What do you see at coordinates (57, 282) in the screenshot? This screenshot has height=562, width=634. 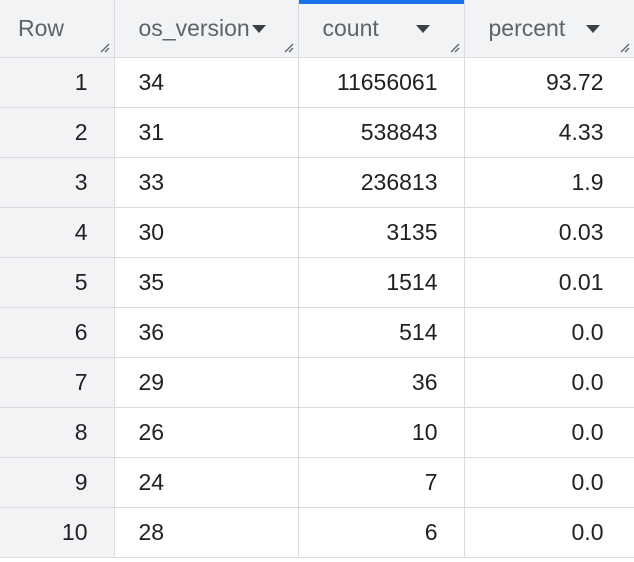 I see `row-number-cell: 5` at bounding box center [57, 282].